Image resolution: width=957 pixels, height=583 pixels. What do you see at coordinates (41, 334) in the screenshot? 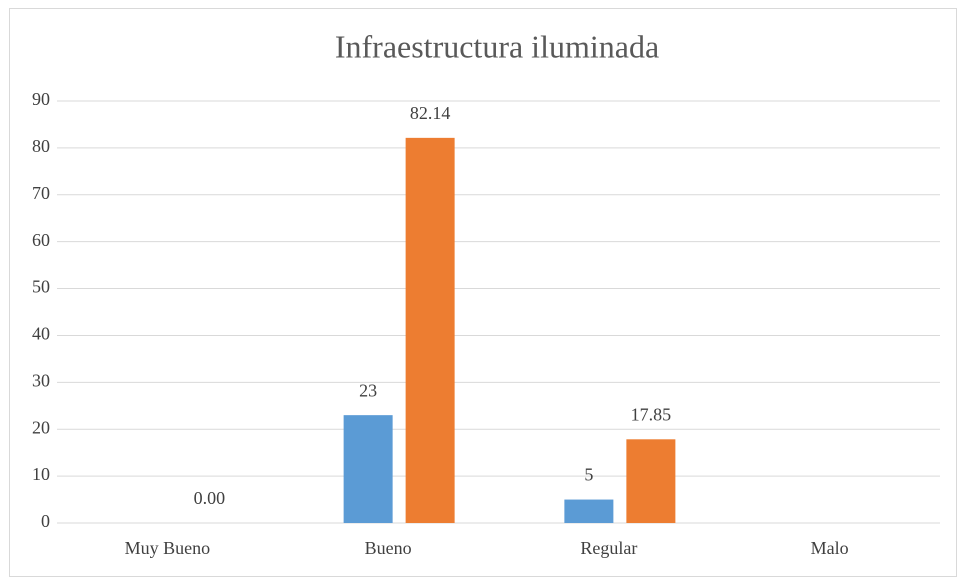
I see `y-tick-label: 40` at bounding box center [41, 334].